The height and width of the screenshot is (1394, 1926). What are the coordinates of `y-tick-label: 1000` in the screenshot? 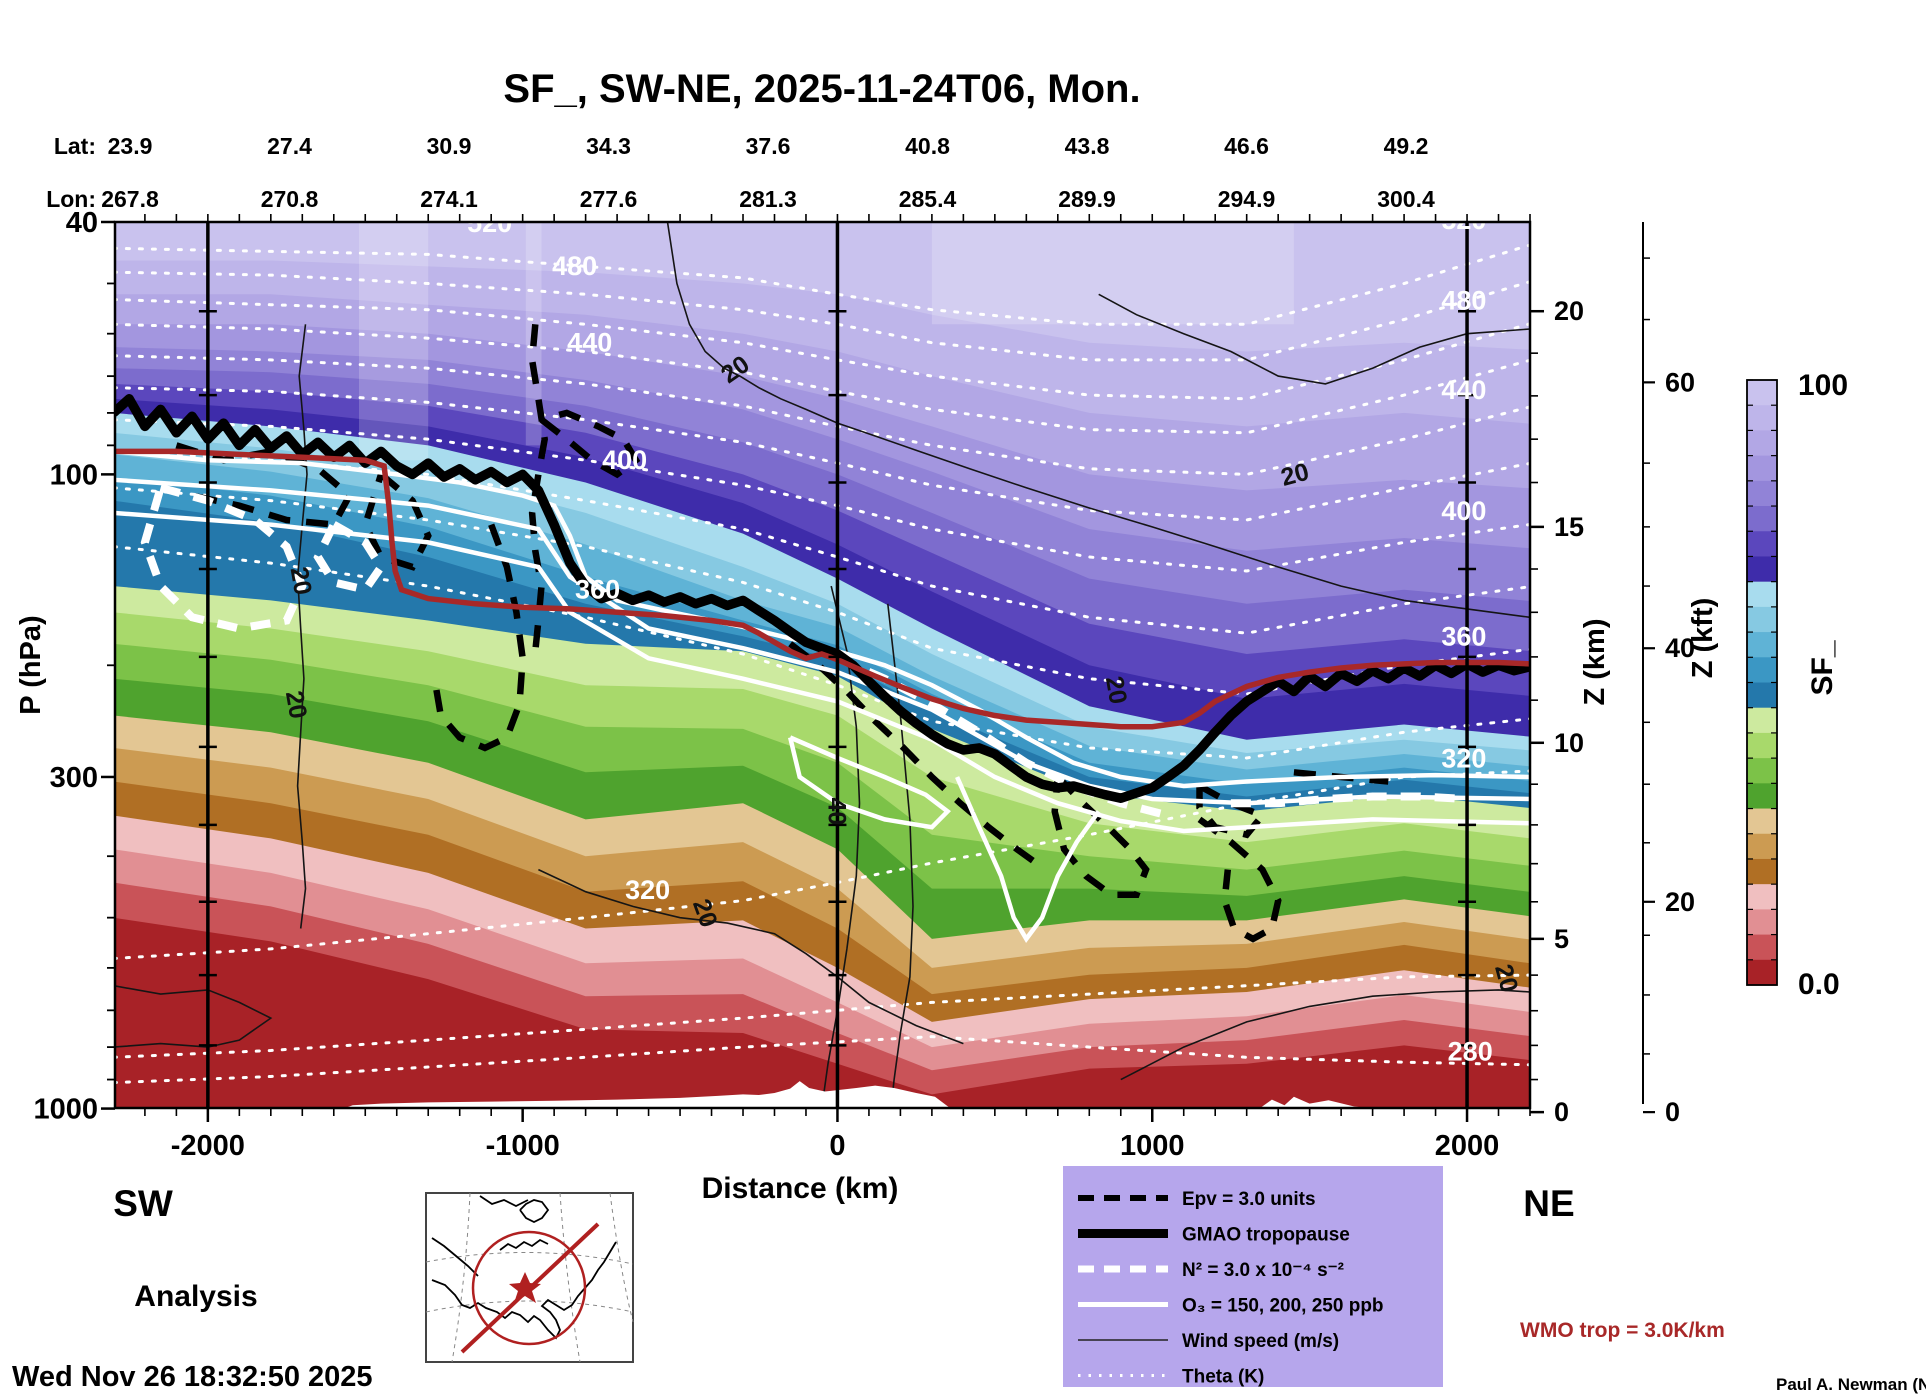 It's located at (65, 1110).